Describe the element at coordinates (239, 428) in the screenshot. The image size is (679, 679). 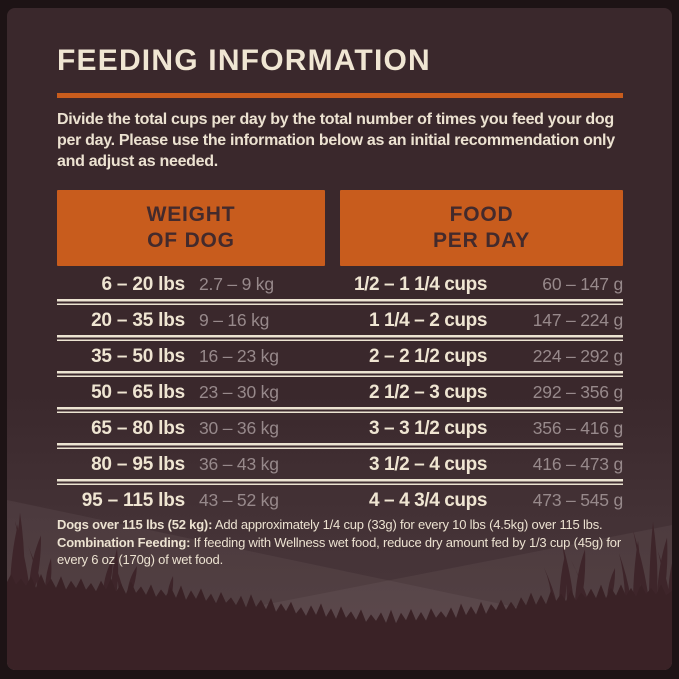
I see `weight-kg: 30 – 36 kg` at that location.